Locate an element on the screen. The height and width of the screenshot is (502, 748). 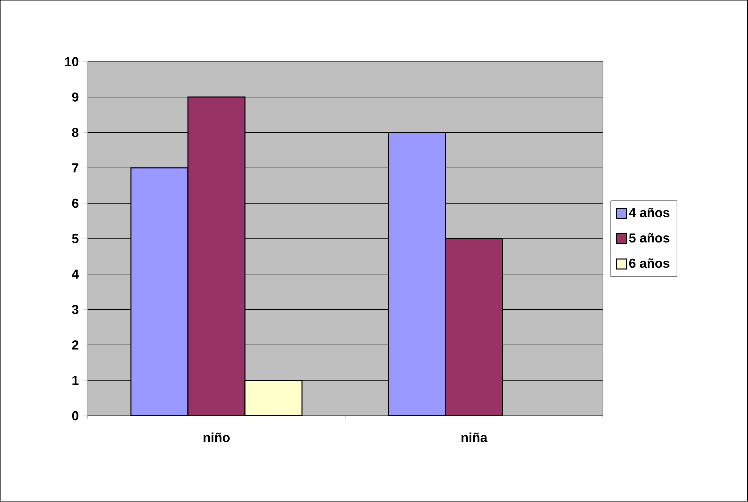
y-tick-label: 2 is located at coordinates (75, 345).